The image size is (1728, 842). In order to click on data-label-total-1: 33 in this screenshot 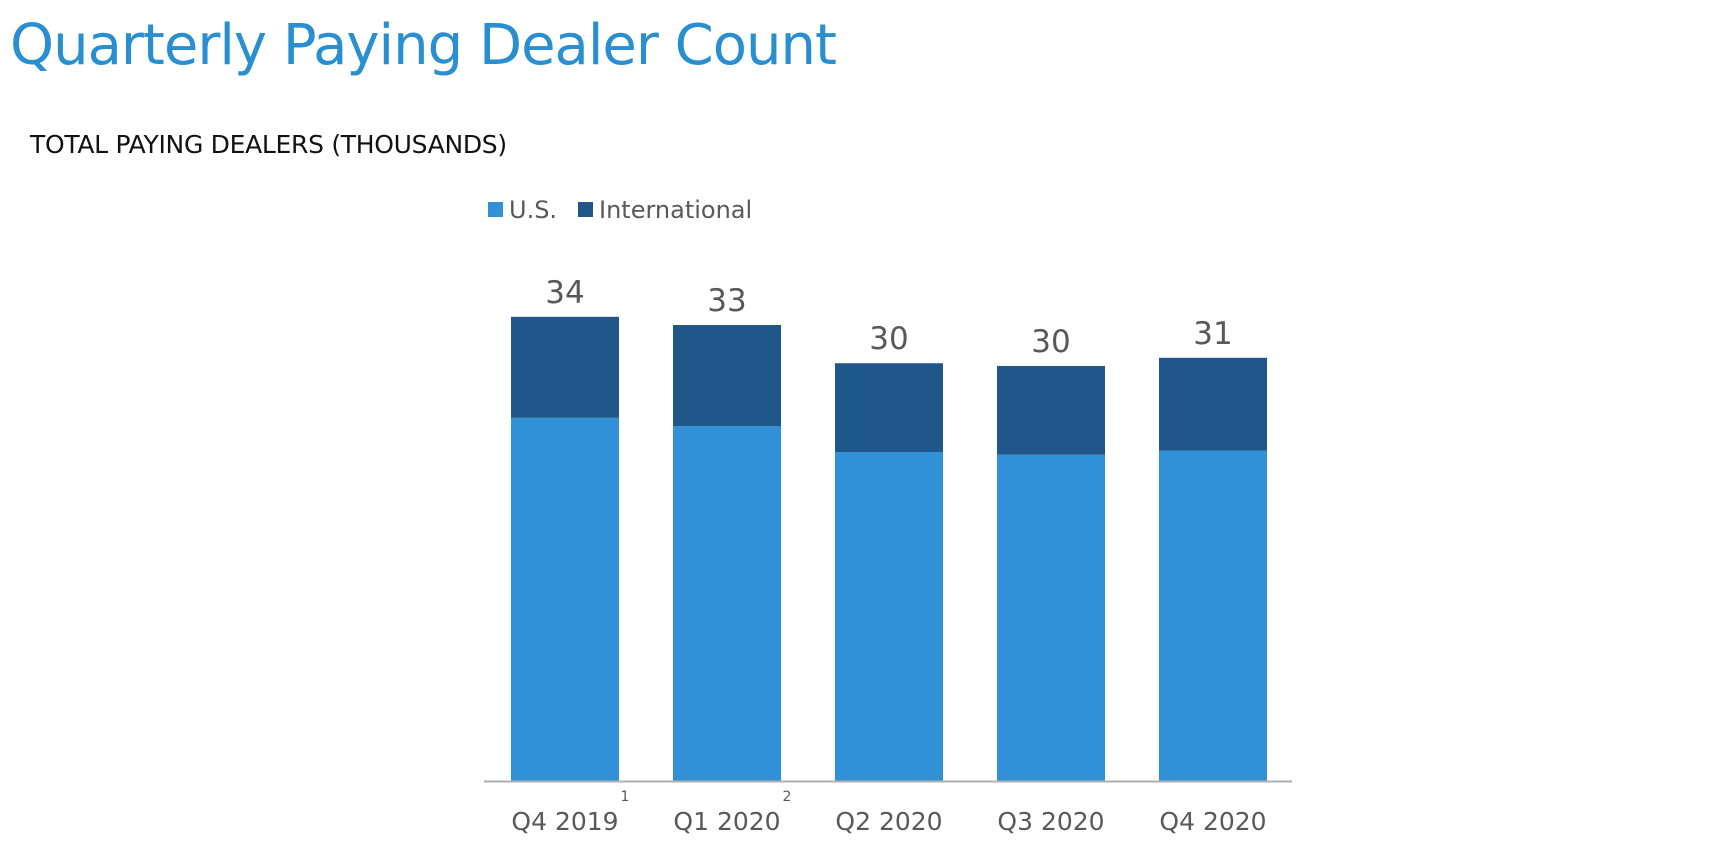, I will do `click(726, 301)`.